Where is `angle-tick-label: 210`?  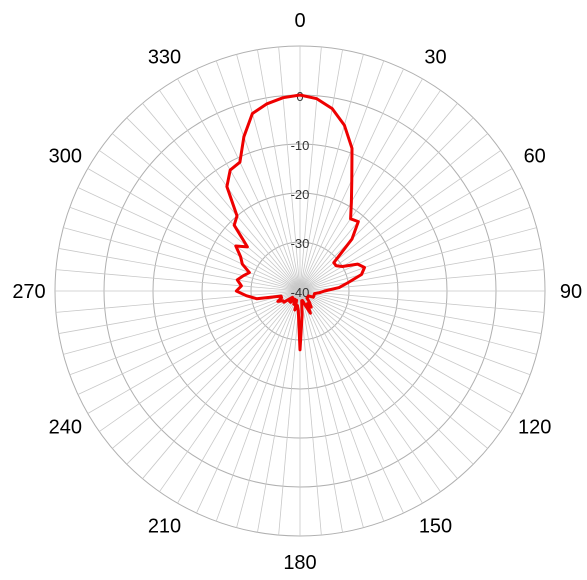 angle-tick-label: 210 is located at coordinates (164, 527).